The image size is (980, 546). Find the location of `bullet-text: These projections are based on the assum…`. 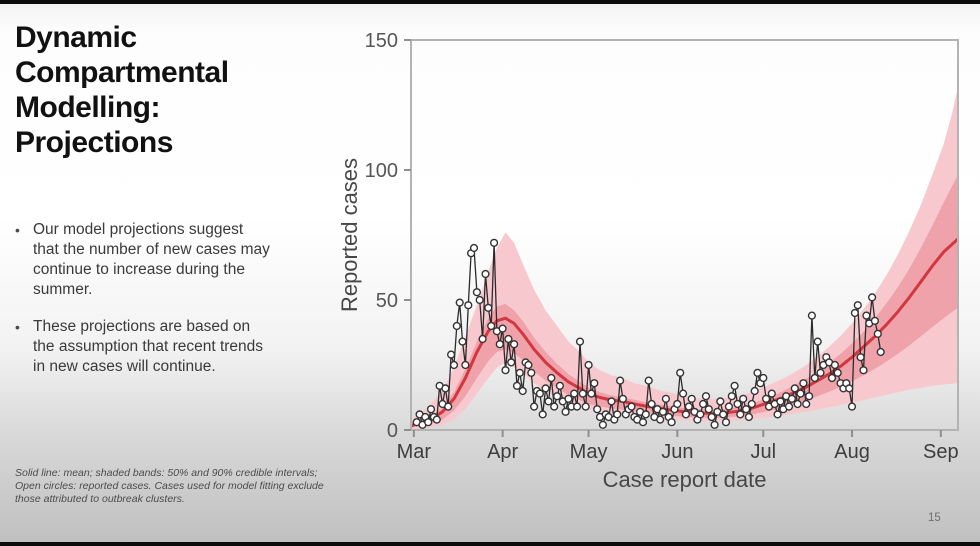

bullet-text: These projections are based on the assum… is located at coordinates (148, 346).